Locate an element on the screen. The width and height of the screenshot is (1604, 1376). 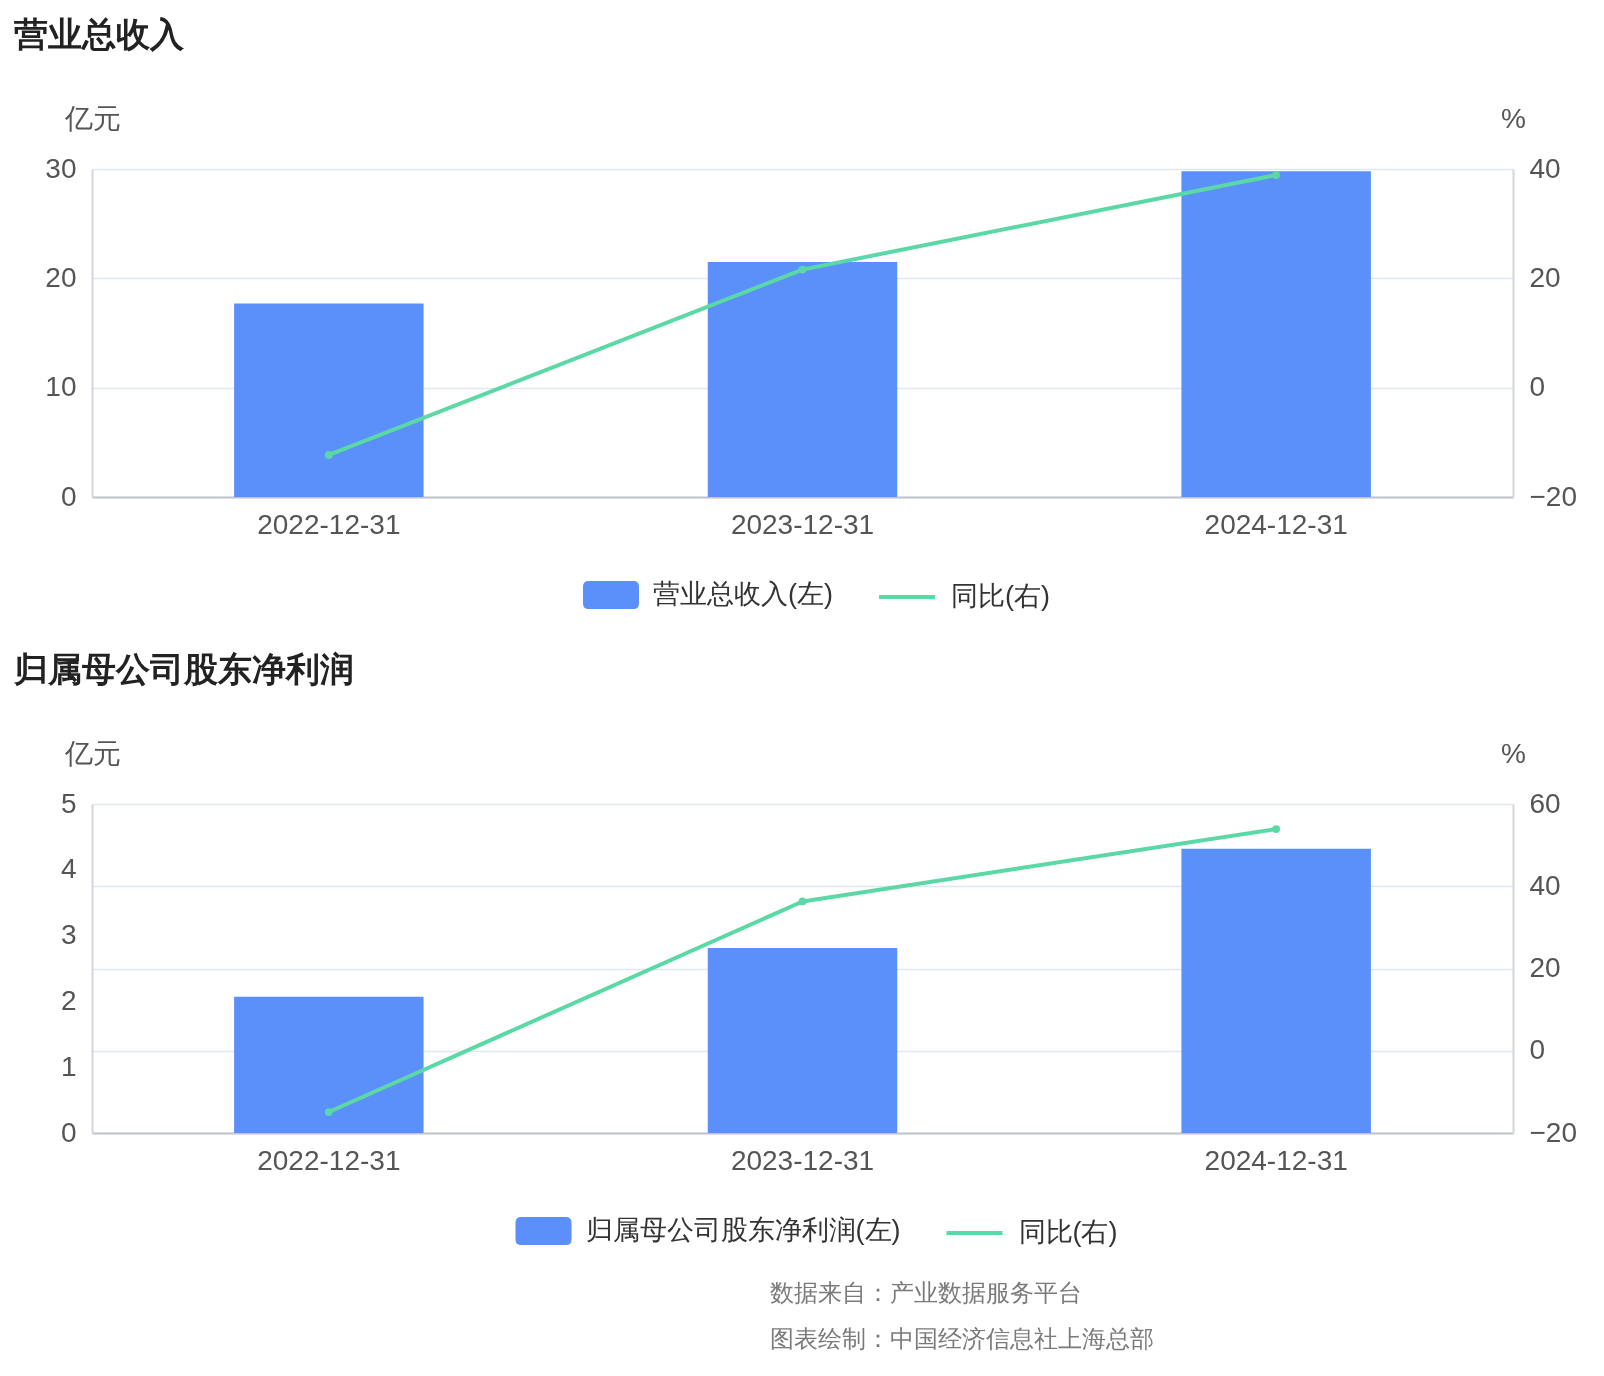
y-tick-label: 5 is located at coordinates (68, 803).